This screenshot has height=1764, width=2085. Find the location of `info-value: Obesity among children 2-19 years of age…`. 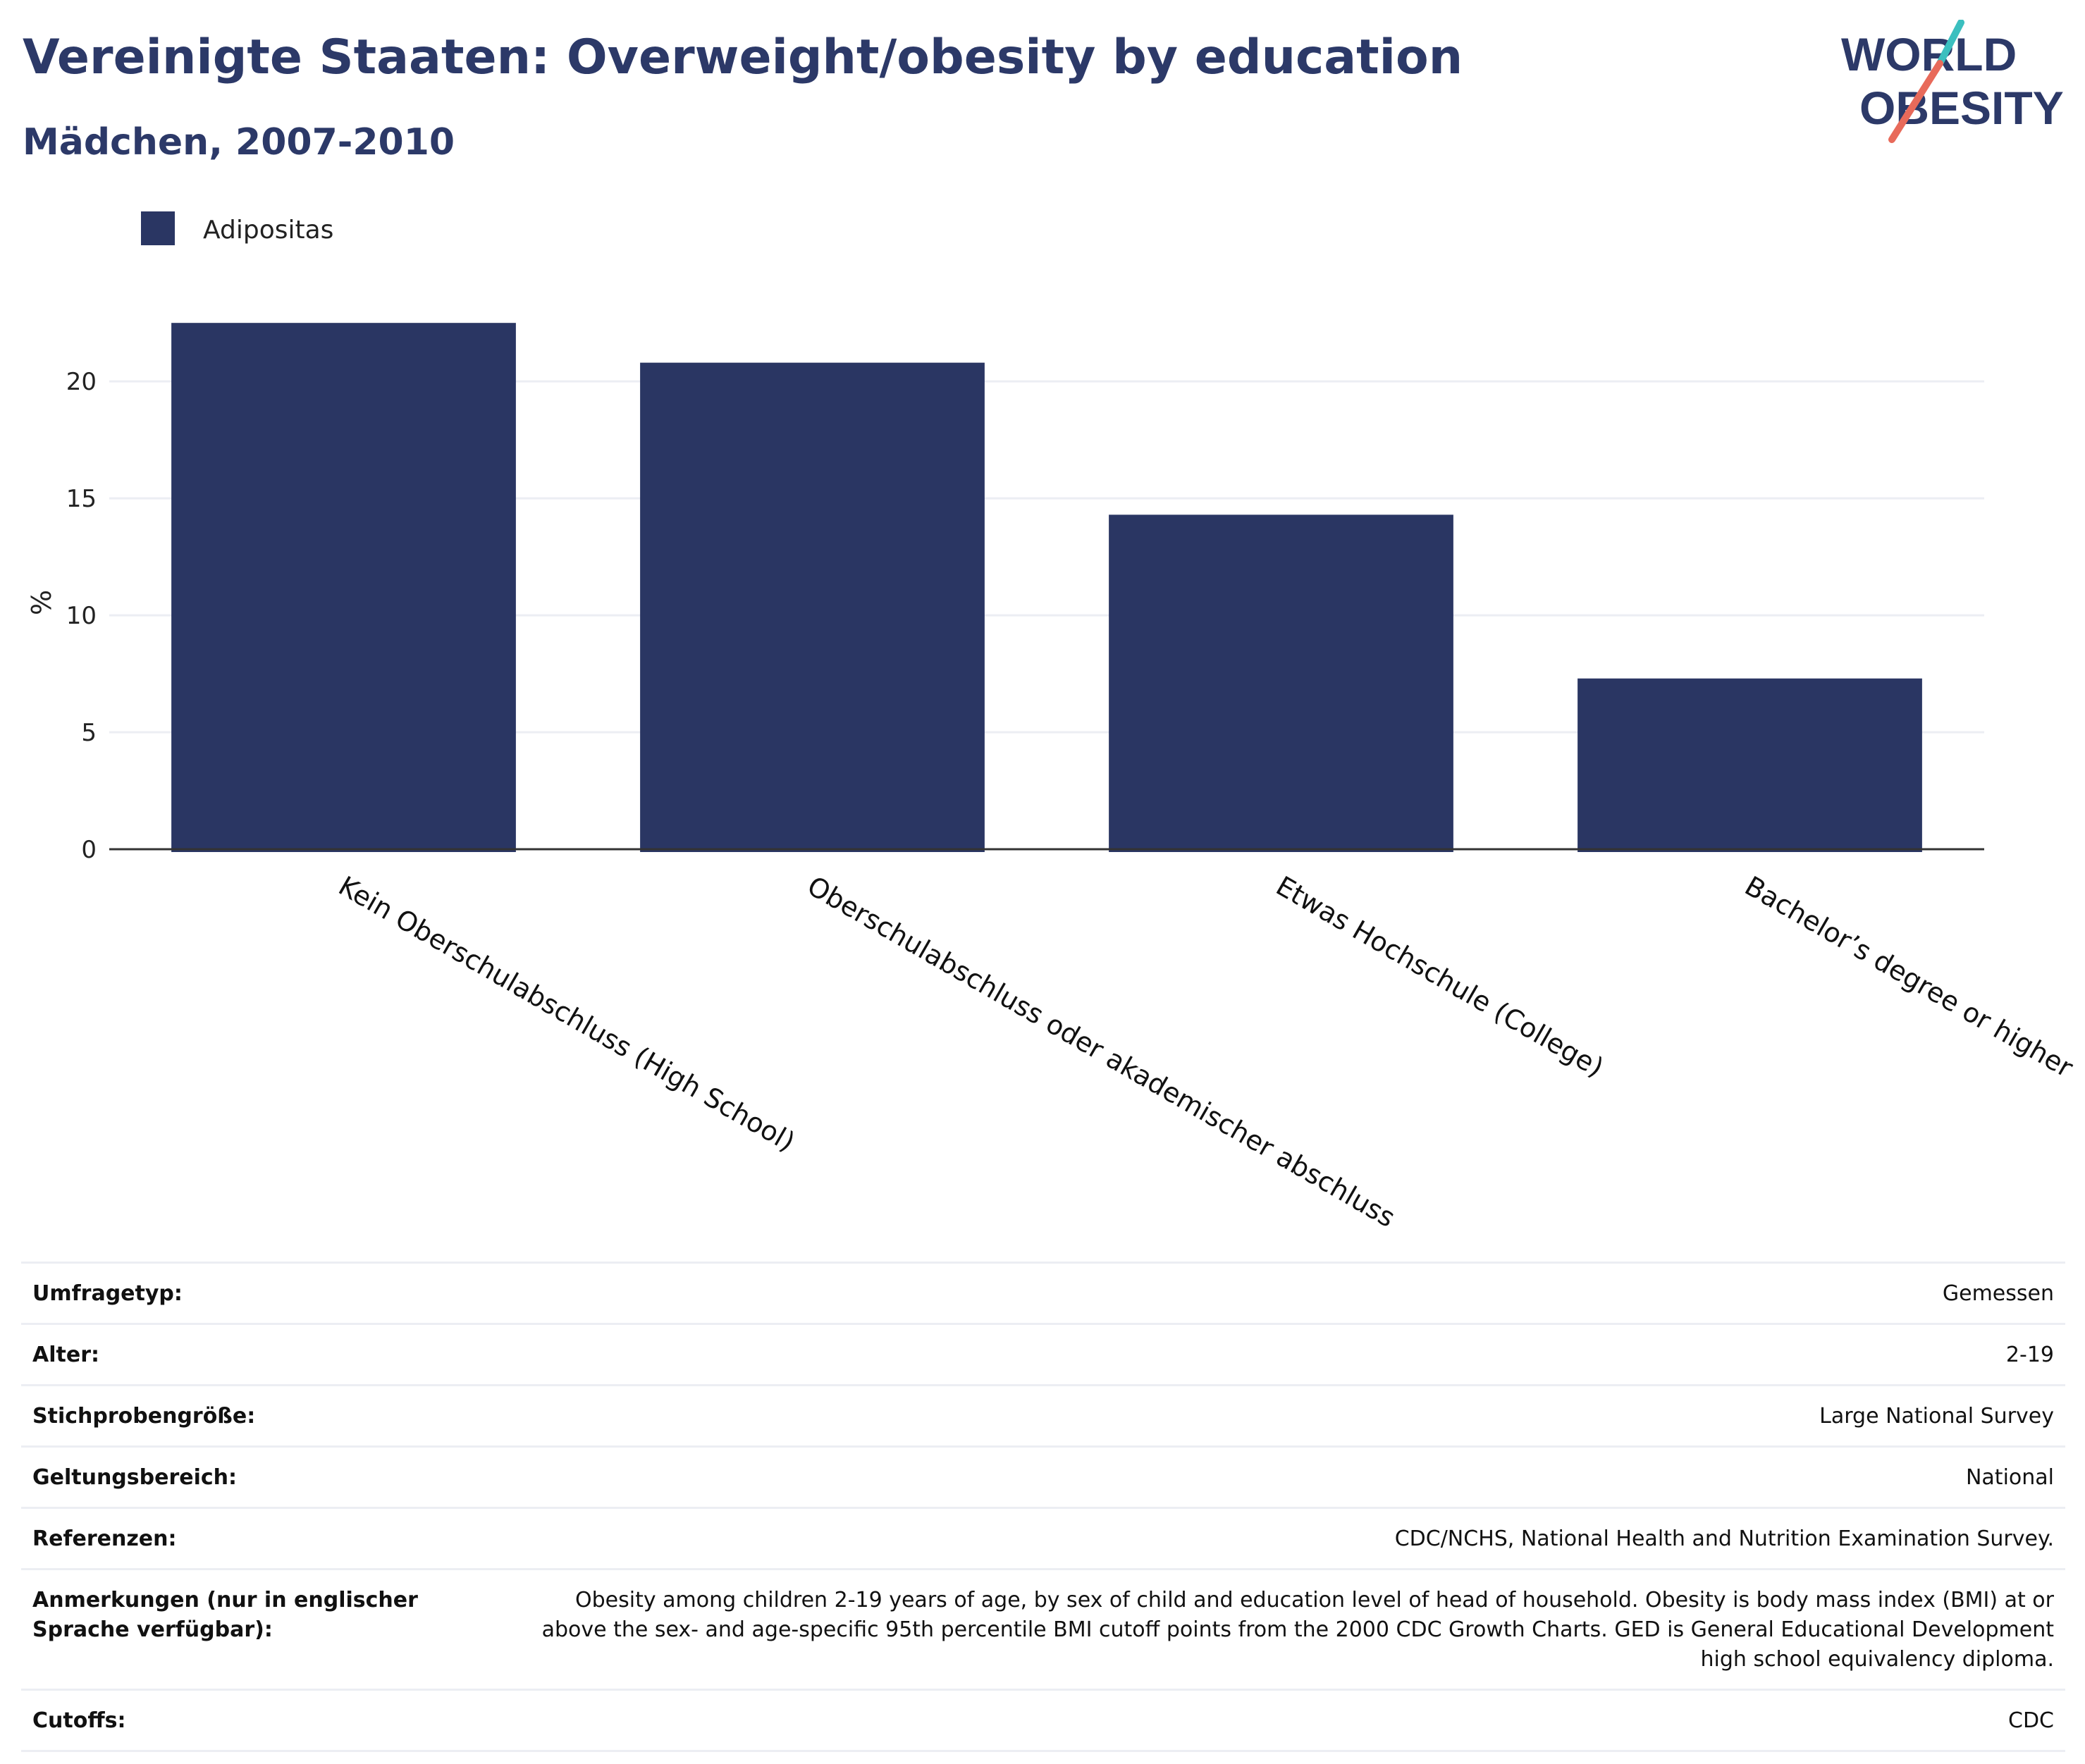

info-value: Obesity among children 2-19 years of age… is located at coordinates (1297, 1629).